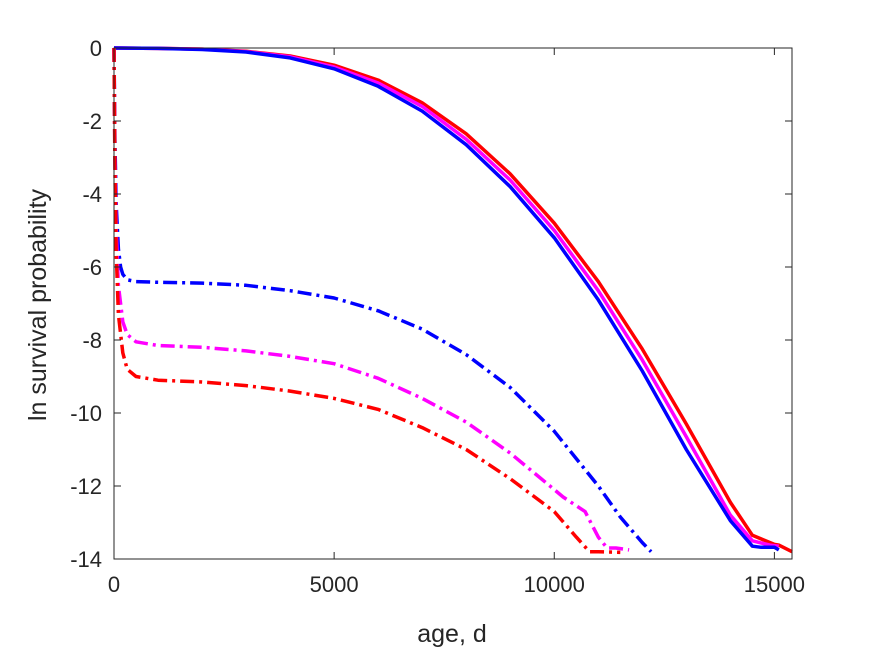  I want to click on y-tick-label: -2, so click(92, 121).